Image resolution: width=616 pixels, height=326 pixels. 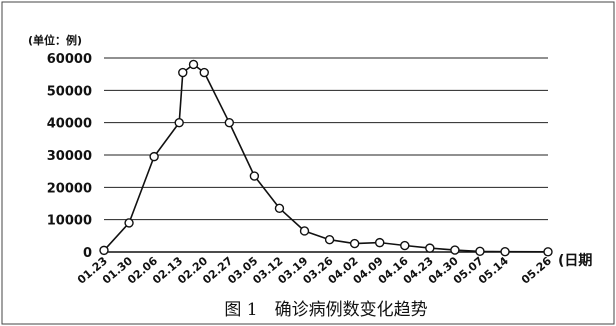 What do you see at coordinates (536, 270) in the screenshot?
I see `x-tick-label: 05.26` at bounding box center [536, 270].